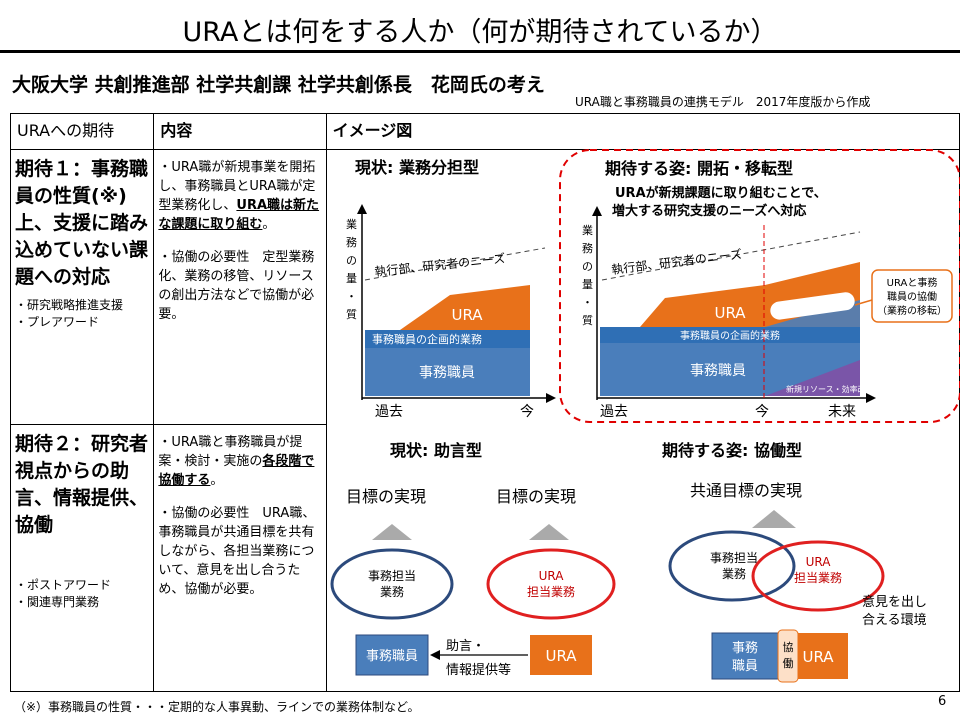 The height and width of the screenshot is (720, 960). I want to click on d1-current-xaxis-arrow, so click(551, 398).